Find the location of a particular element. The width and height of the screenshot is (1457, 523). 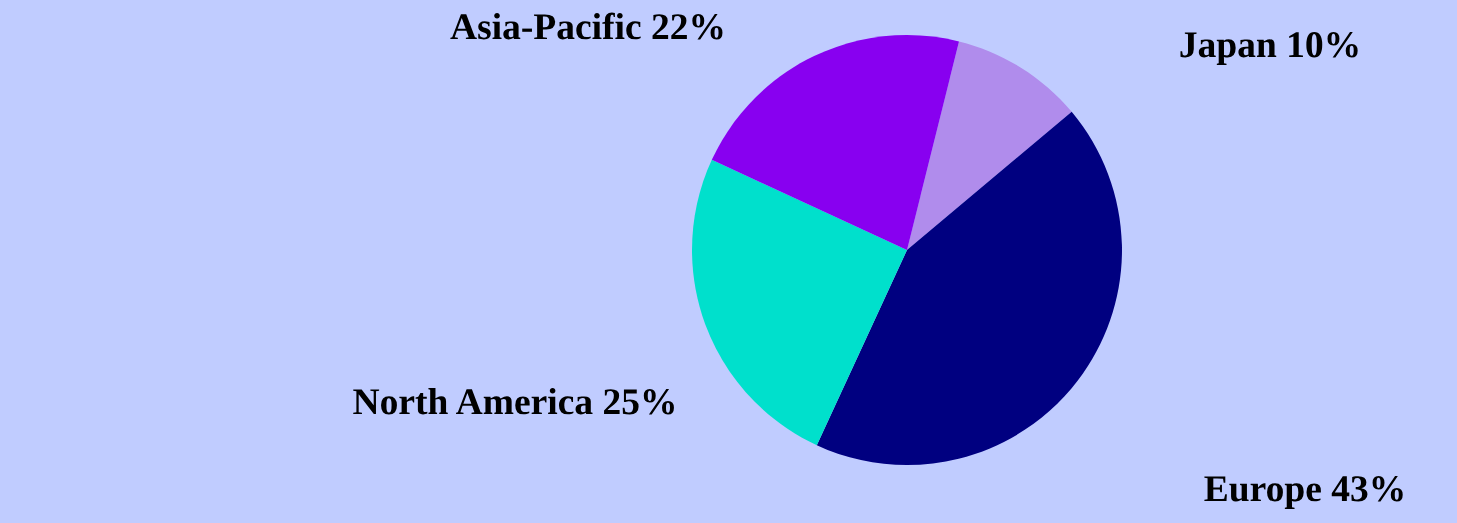

slice-label: North America 25% is located at coordinates (513, 401).